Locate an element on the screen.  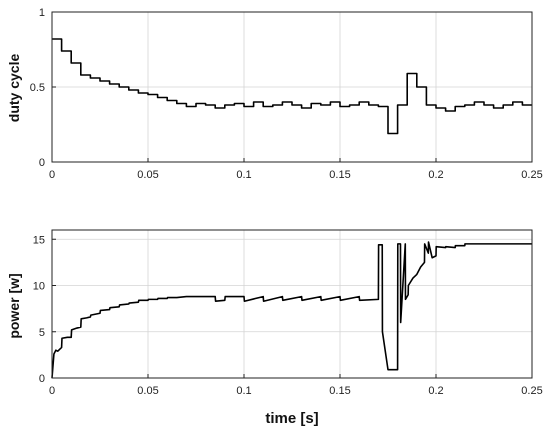
power-x-tick-label: 0.15 is located at coordinates (339, 391).